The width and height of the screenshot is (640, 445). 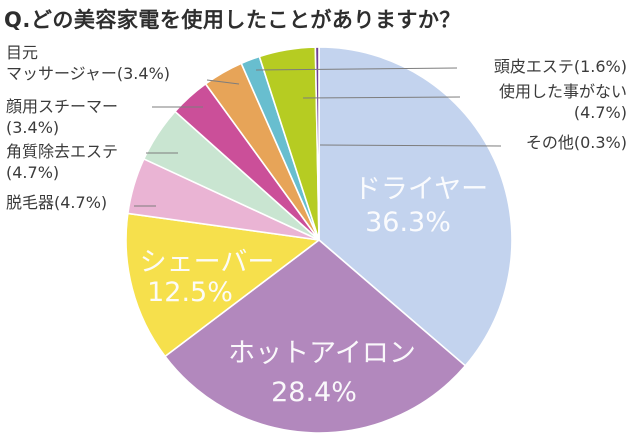 I want to click on callout-exfoliating-esthe: 角質除去エステ (4.7%), so click(x=62, y=162).